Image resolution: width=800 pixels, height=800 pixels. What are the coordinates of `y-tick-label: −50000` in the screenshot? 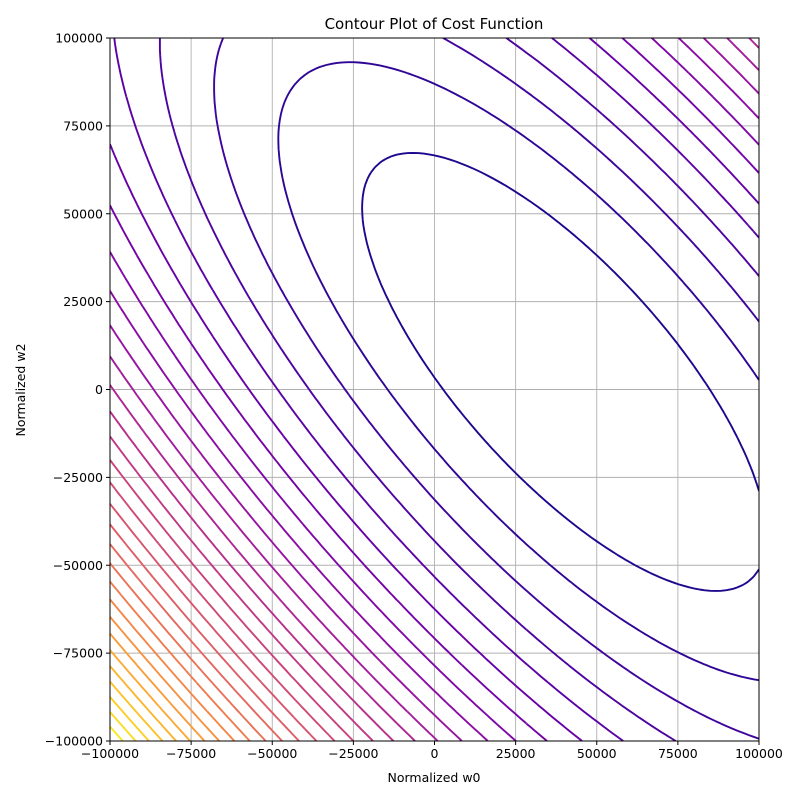 It's located at (78, 565).